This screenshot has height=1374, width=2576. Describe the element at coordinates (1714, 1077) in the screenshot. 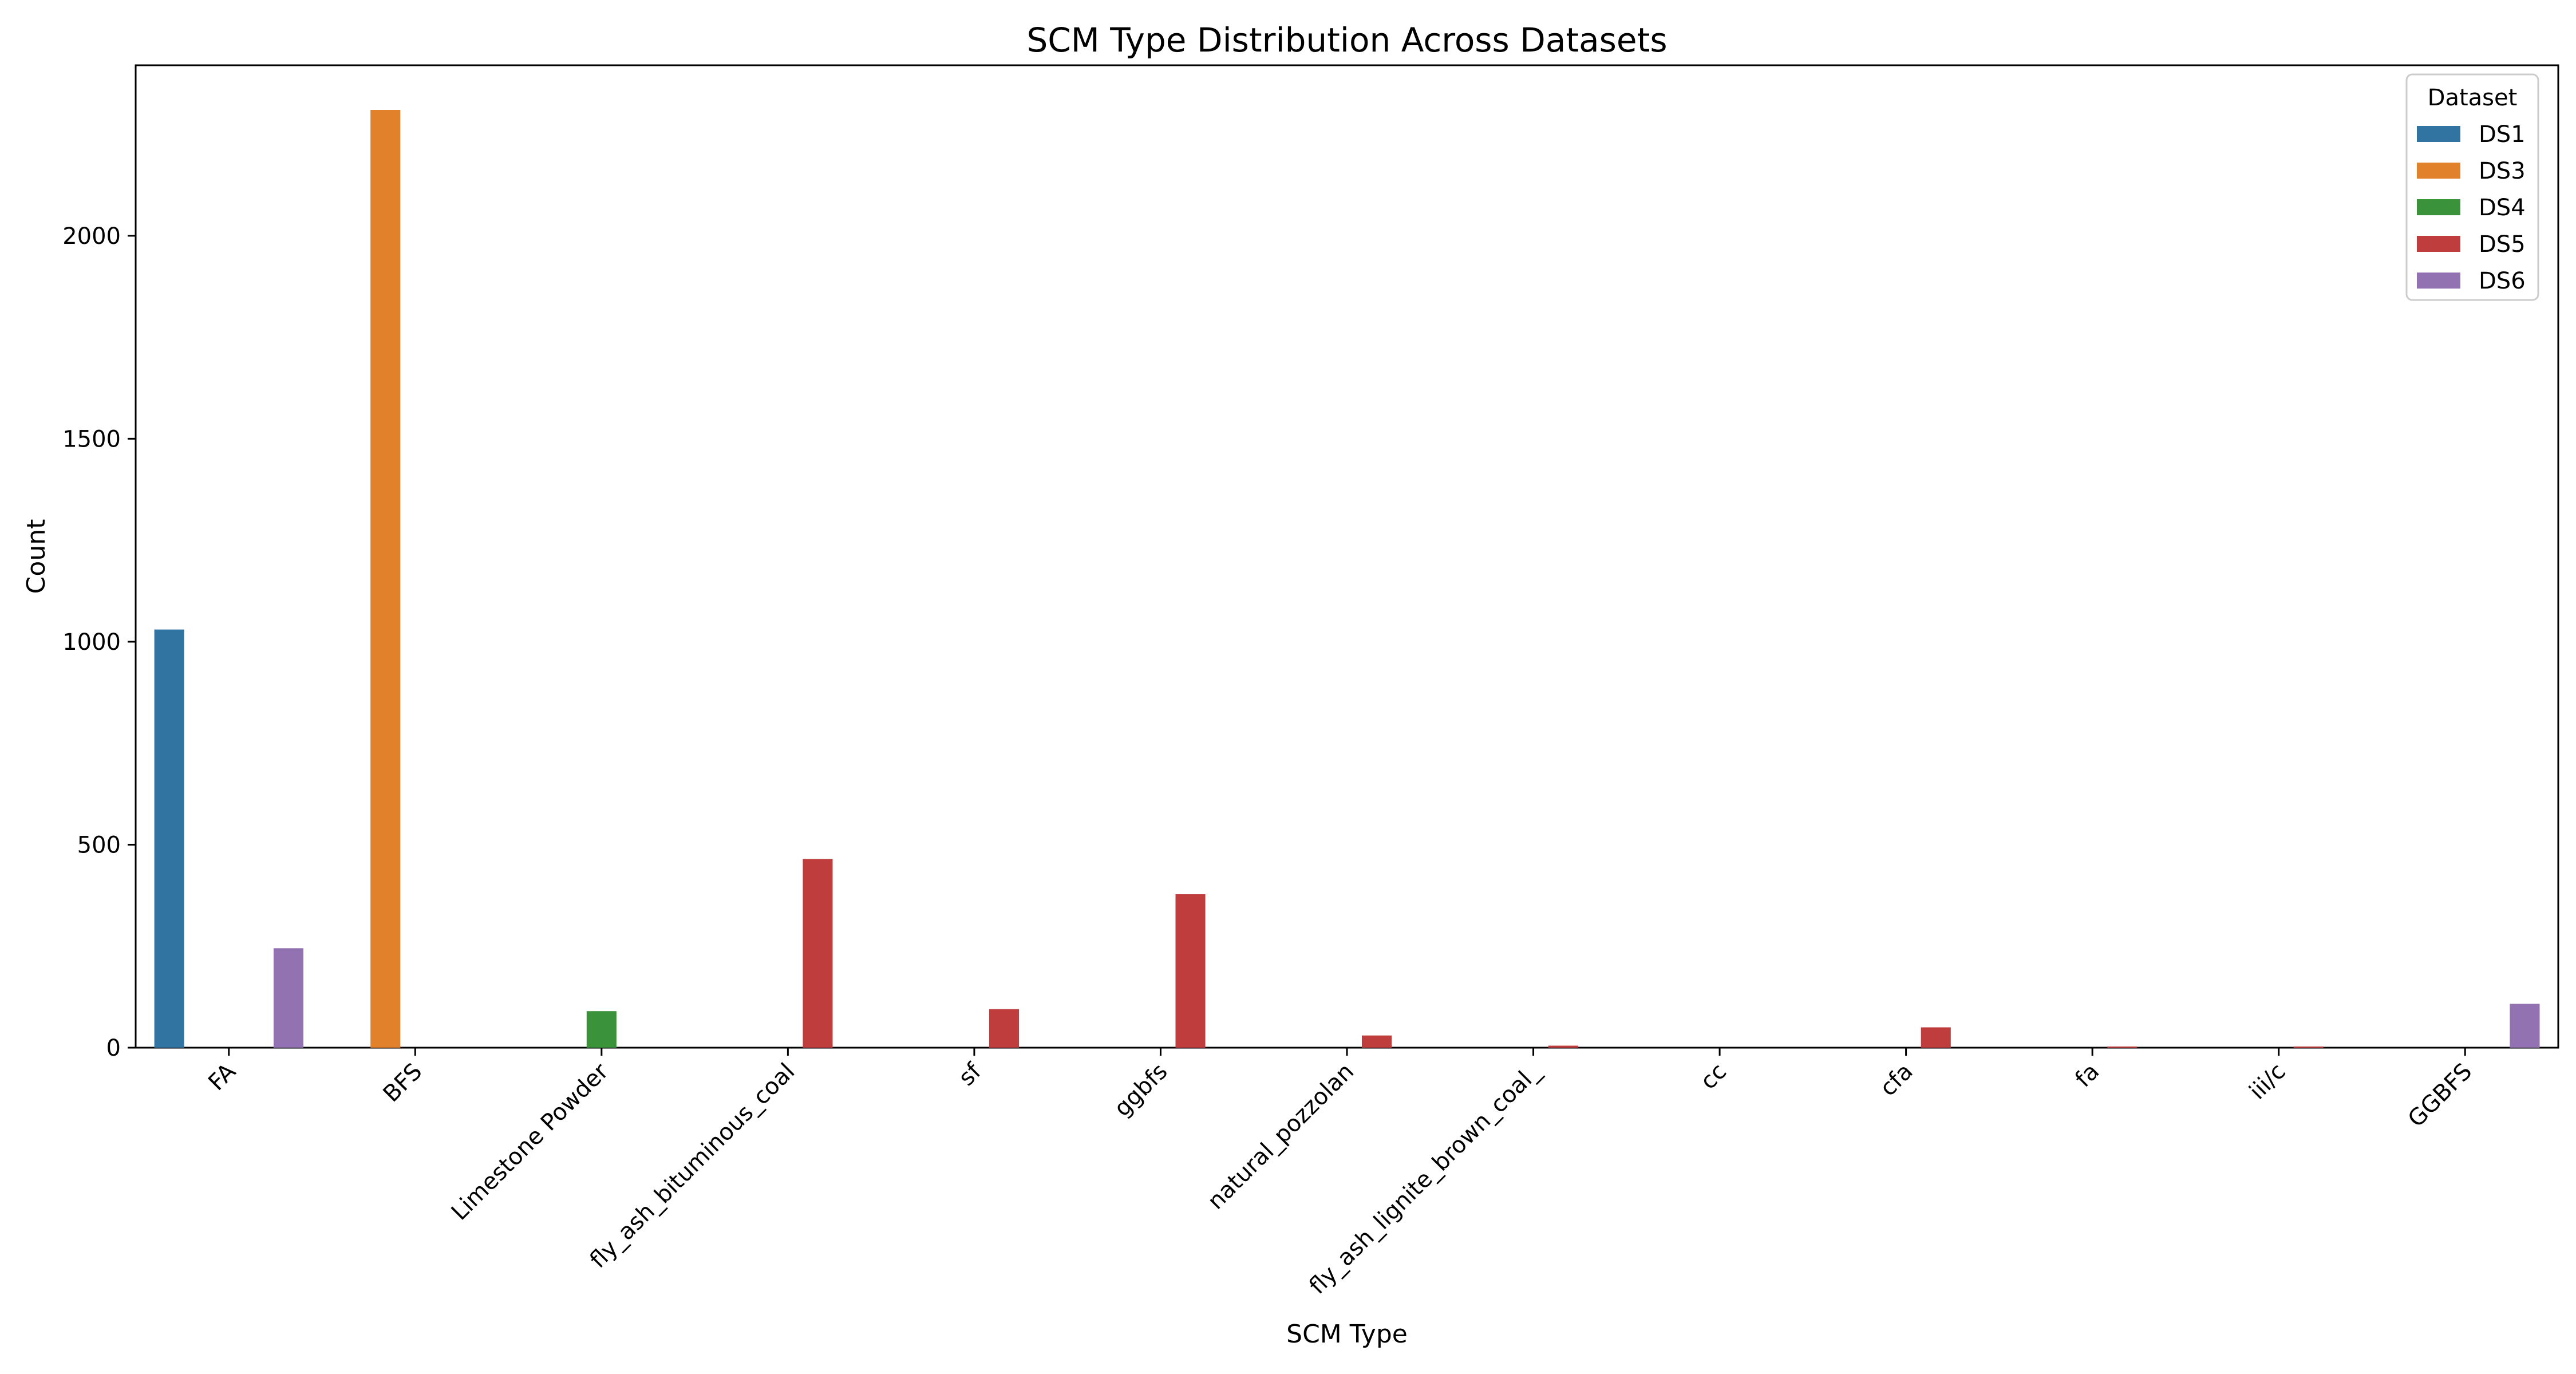

I see `x-tick-label: cc` at that location.